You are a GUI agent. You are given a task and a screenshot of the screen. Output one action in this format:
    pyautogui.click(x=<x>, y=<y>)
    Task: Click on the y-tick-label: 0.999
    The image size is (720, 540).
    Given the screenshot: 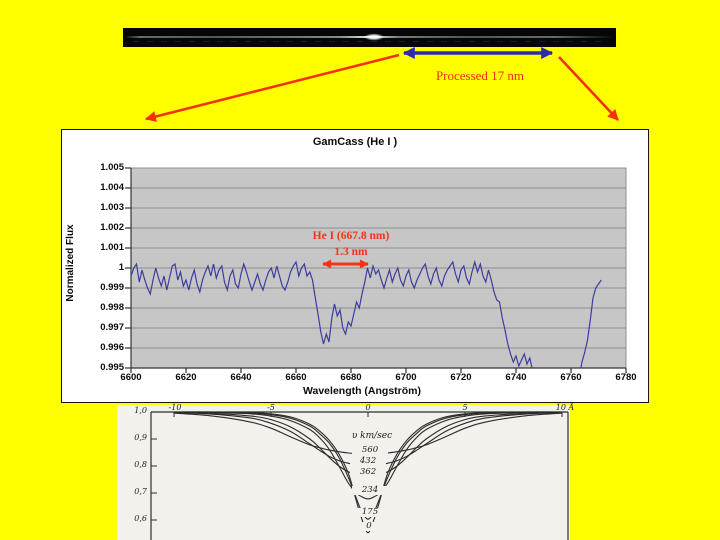 What is the action you would take?
    pyautogui.click(x=112, y=287)
    